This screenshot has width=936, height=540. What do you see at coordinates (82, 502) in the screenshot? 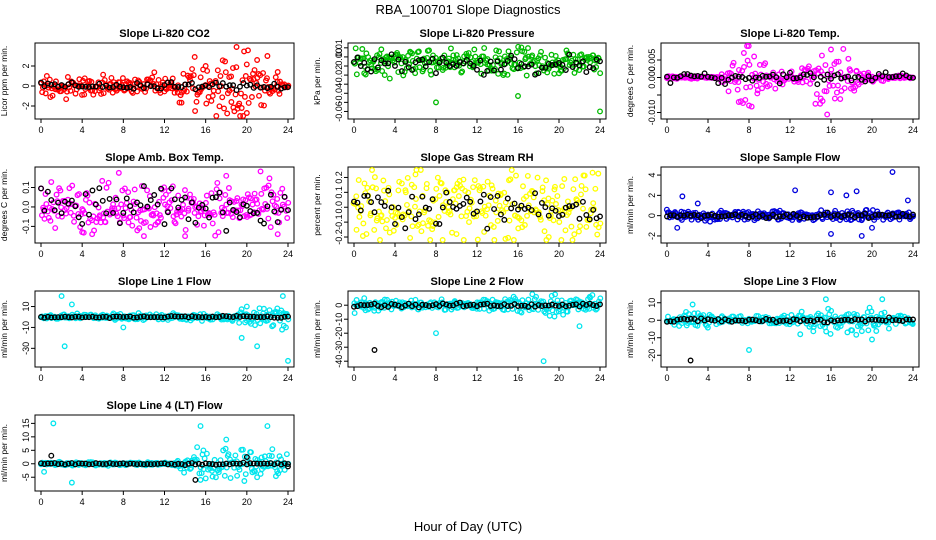
I see `x-tick-label: 4` at bounding box center [82, 502].